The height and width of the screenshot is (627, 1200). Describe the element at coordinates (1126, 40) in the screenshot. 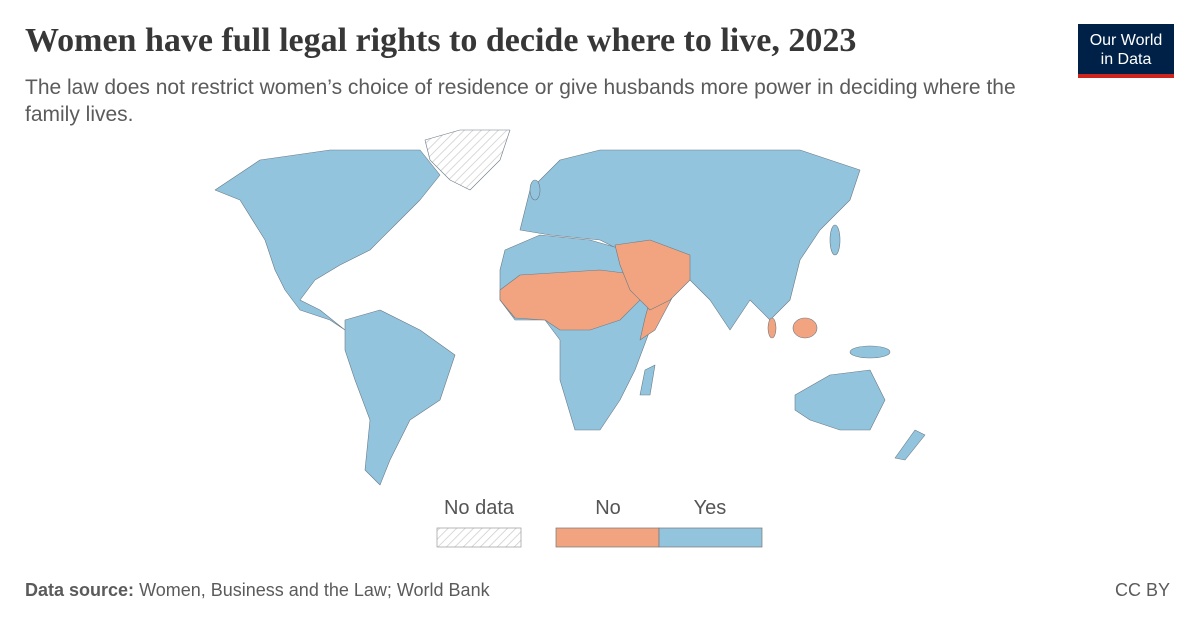

I see `logo-line1: Our World` at that location.